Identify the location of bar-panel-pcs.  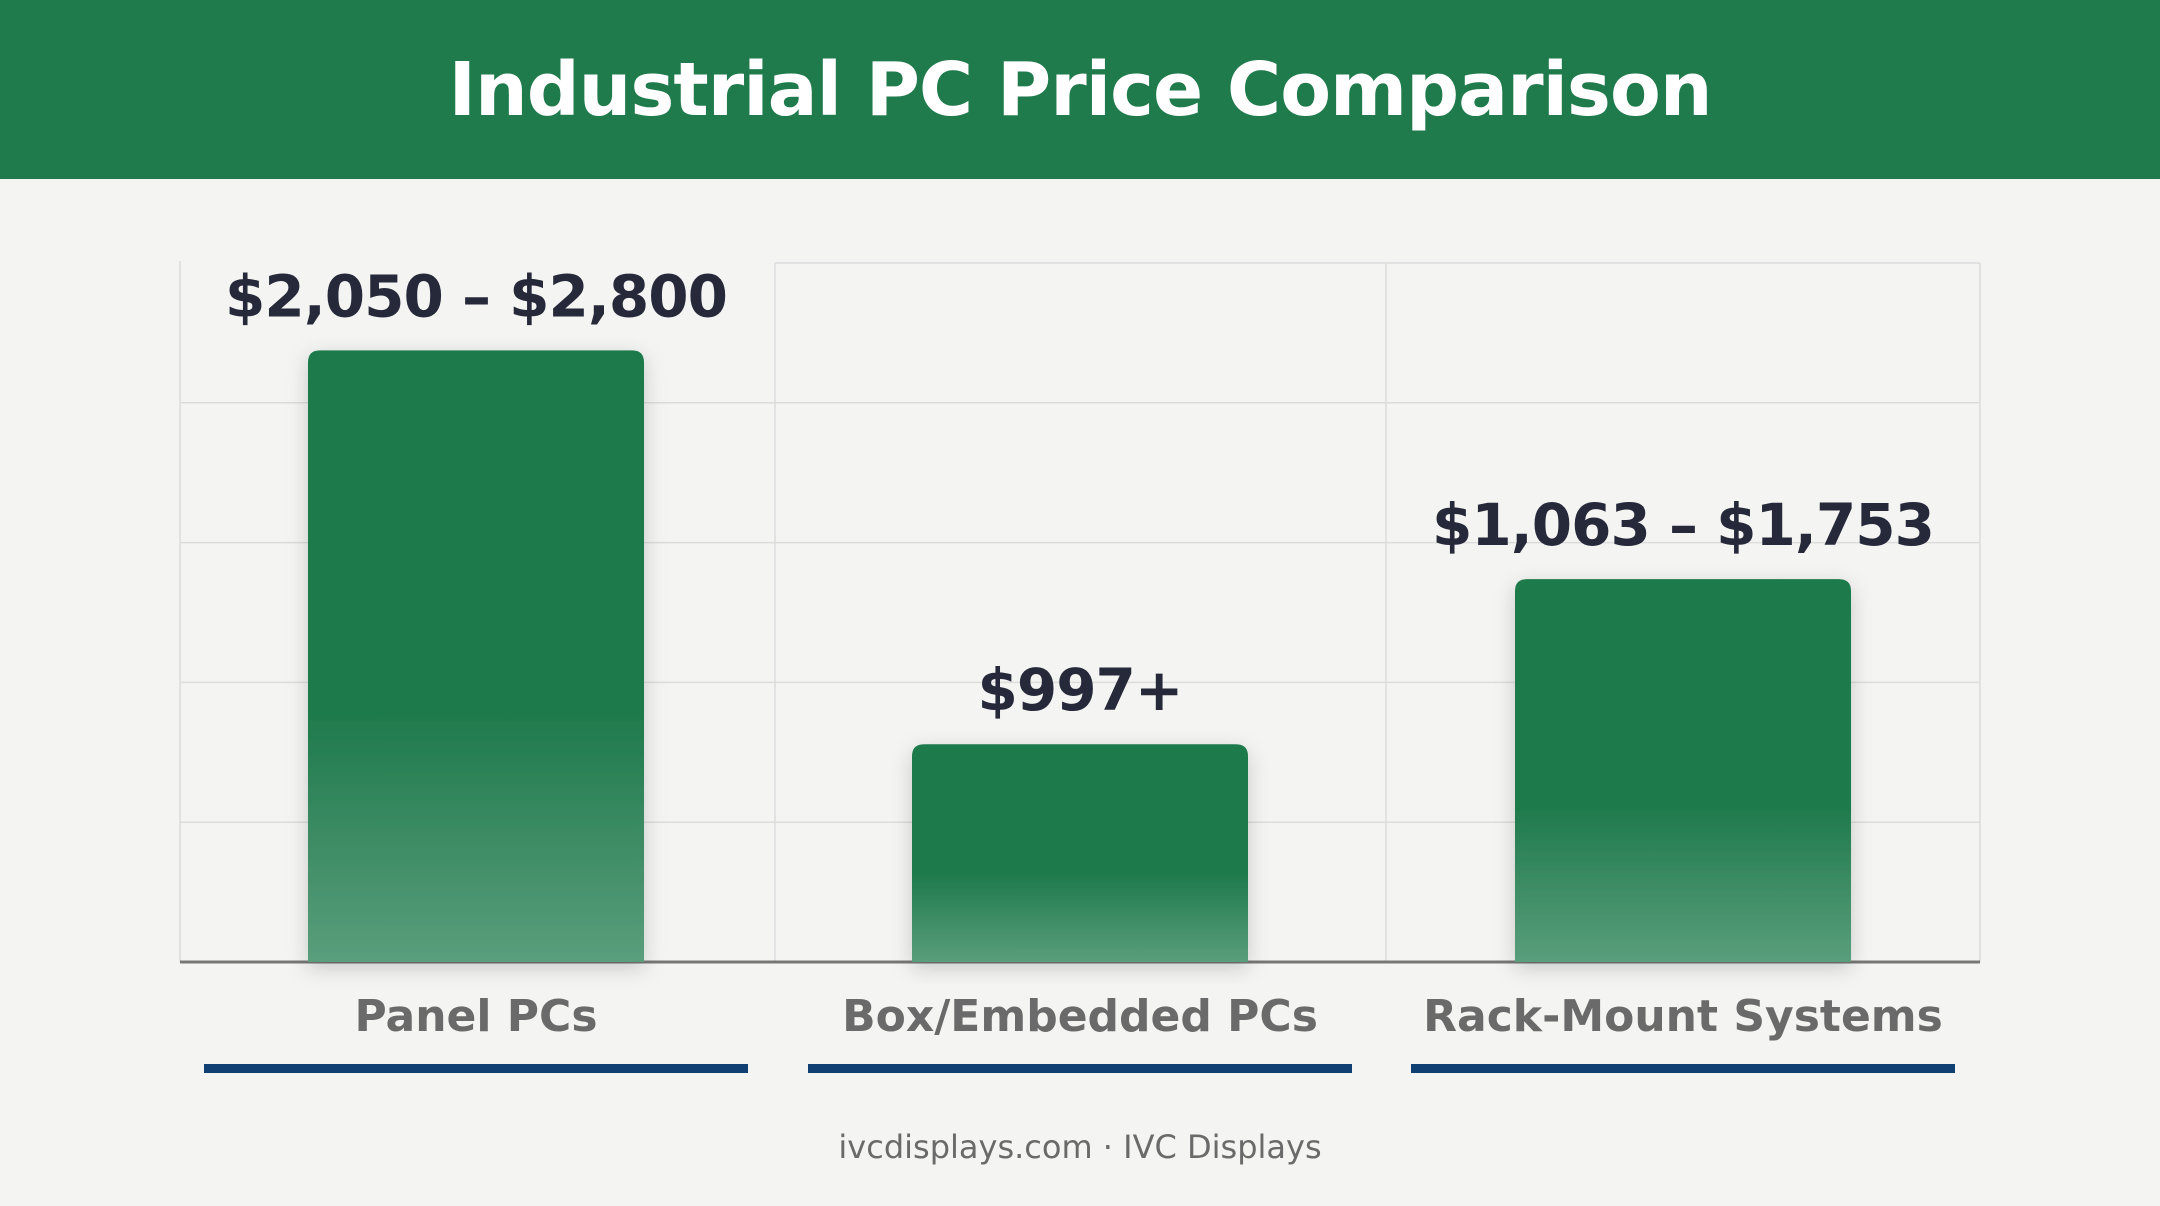
(476, 656).